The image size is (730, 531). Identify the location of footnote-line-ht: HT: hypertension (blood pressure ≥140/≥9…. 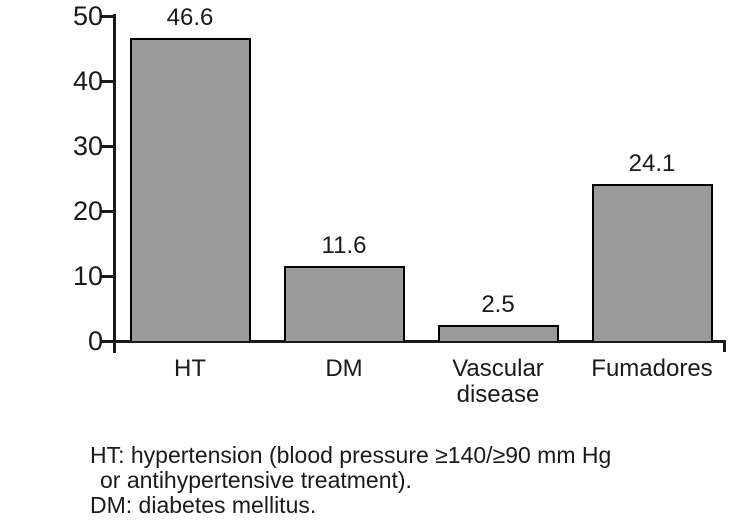
(351, 455).